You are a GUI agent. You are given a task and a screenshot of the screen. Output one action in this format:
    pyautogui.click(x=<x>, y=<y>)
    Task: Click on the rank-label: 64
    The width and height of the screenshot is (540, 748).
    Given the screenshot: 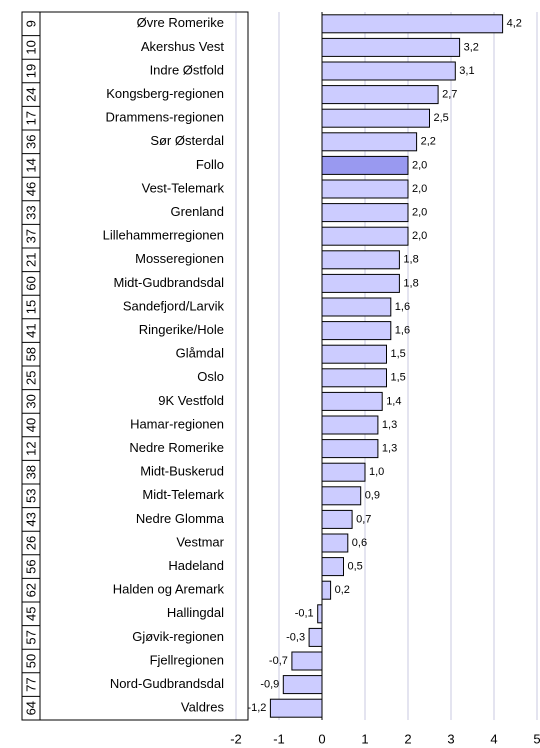 What is the action you would take?
    pyautogui.click(x=30, y=708)
    